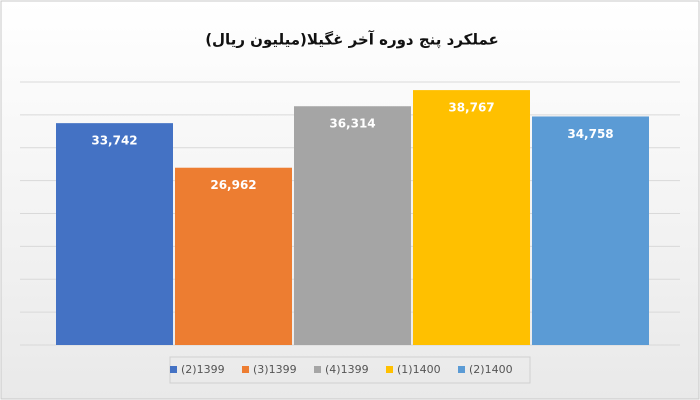 This screenshot has width=700, height=400. What do you see at coordinates (471, 108) in the screenshot?
I see `data-label: 38,767` at bounding box center [471, 108].